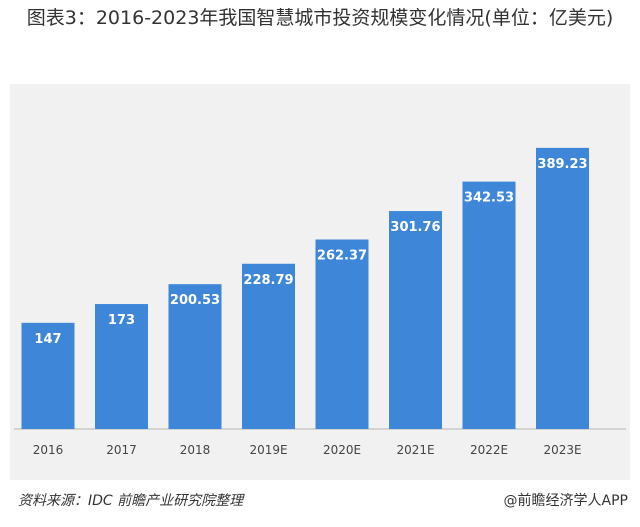 Image resolution: width=640 pixels, height=527 pixels. What do you see at coordinates (489, 450) in the screenshot?
I see `x-tick-label-2022E: 2022E` at bounding box center [489, 450].